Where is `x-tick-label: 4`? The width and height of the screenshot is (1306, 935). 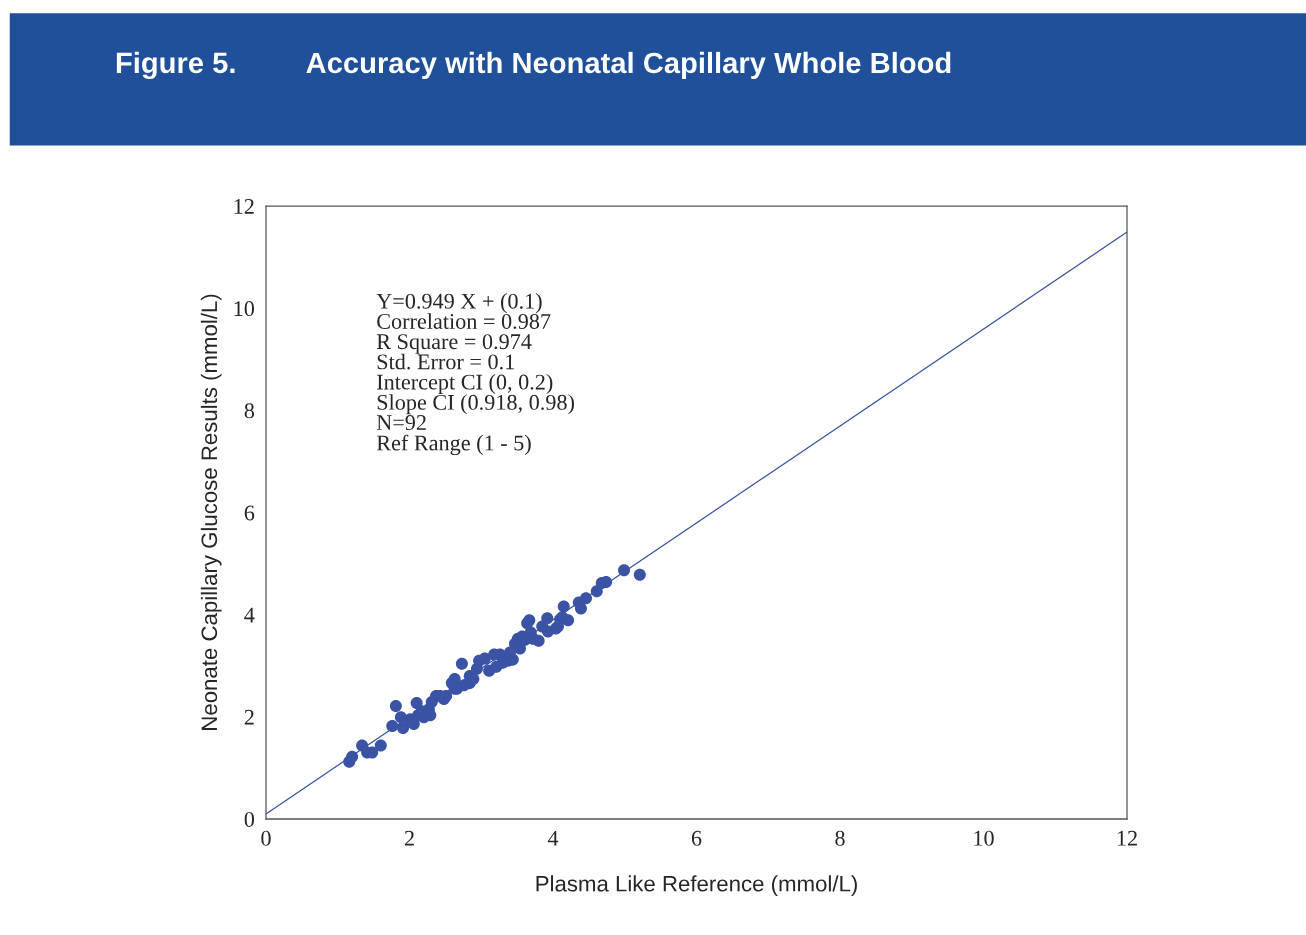 x-tick-label: 4 is located at coordinates (553, 838).